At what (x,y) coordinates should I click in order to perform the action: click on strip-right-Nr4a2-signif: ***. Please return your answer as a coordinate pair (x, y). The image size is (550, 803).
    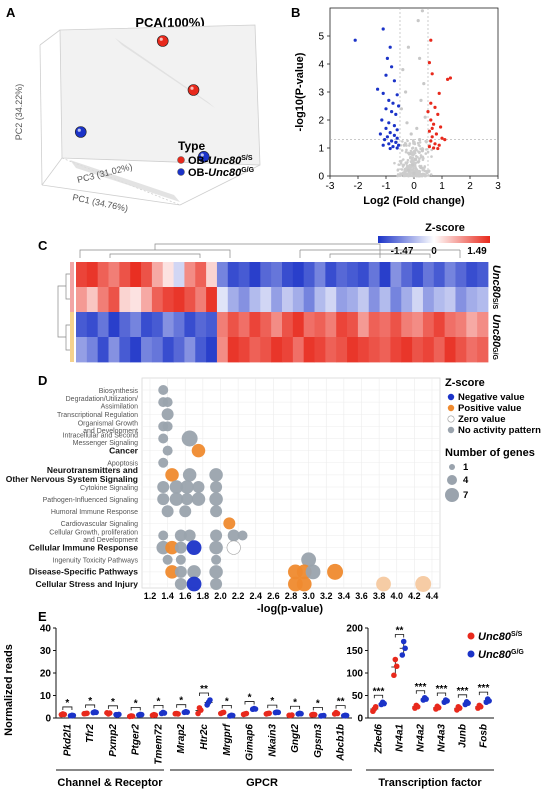
    Looking at the image, I should click on (421, 687).